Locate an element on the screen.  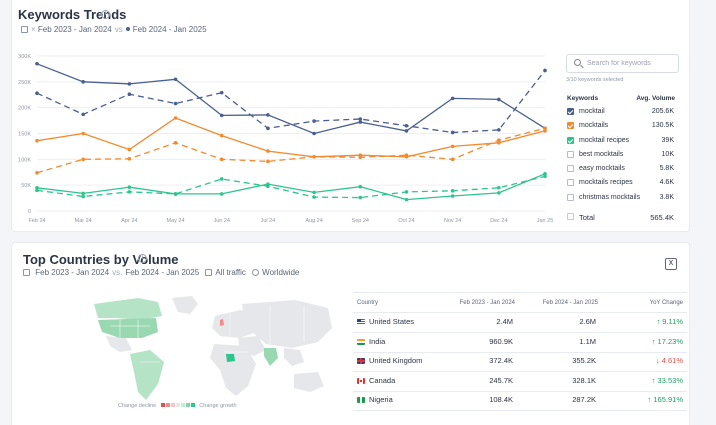
keyword-row: best mocktails 10K is located at coordinates (621, 155).